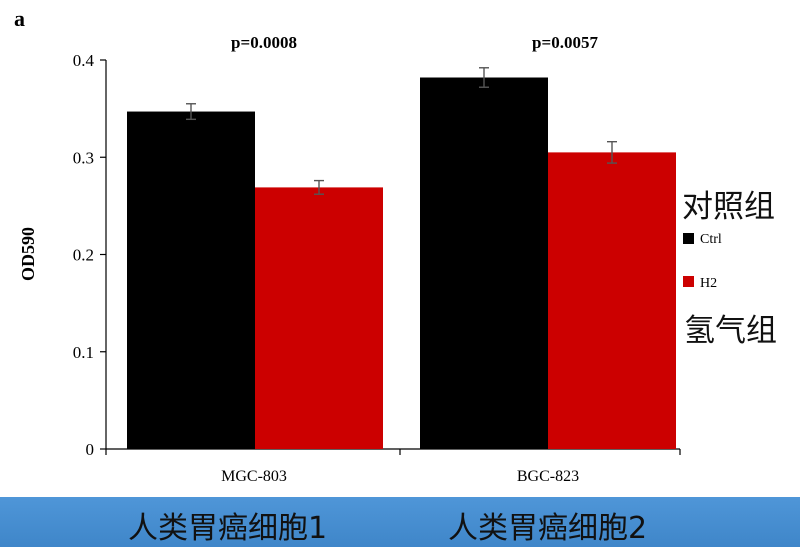  Describe the element at coordinates (228, 528) in the screenshot. I see `caption-cell-1: 人类胃癌细胞1` at that location.